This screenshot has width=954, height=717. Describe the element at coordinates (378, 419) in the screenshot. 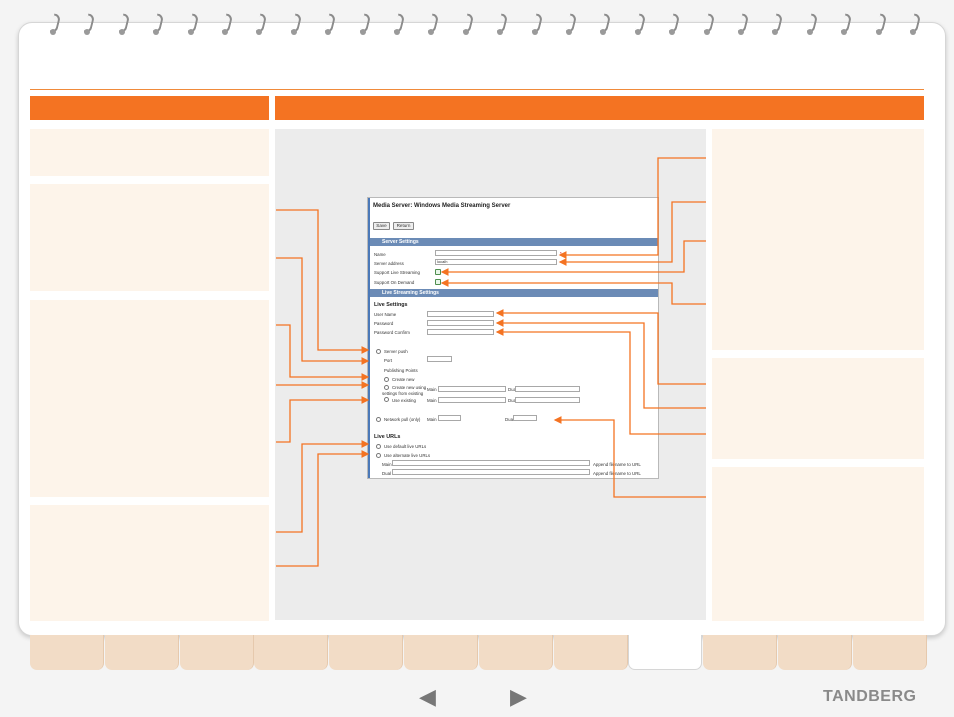

I see `network-pull-radio` at that location.